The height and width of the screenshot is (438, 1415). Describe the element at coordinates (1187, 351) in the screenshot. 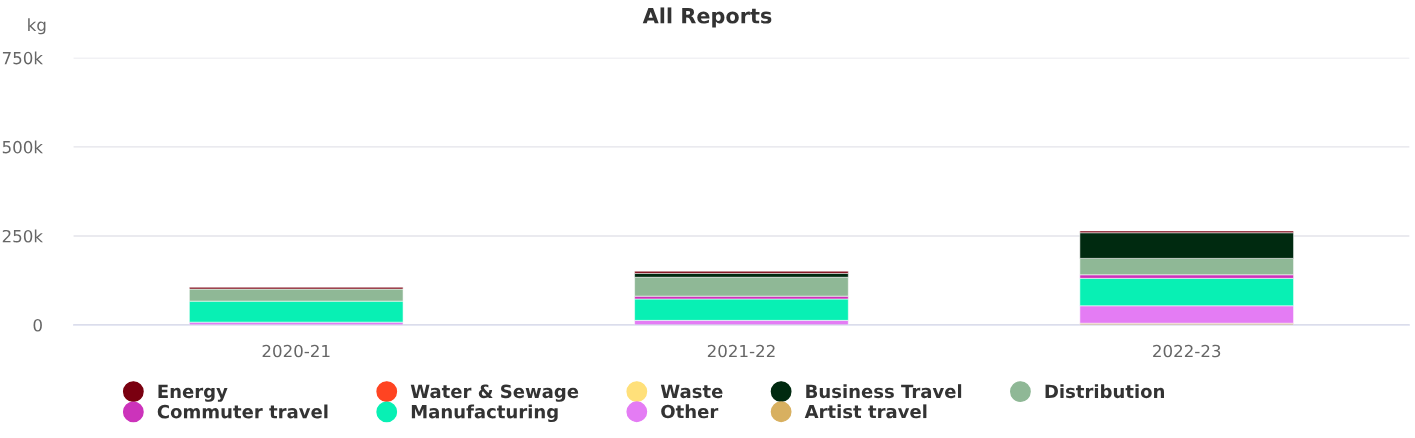

I see `x-tick-label: 2022-23` at that location.